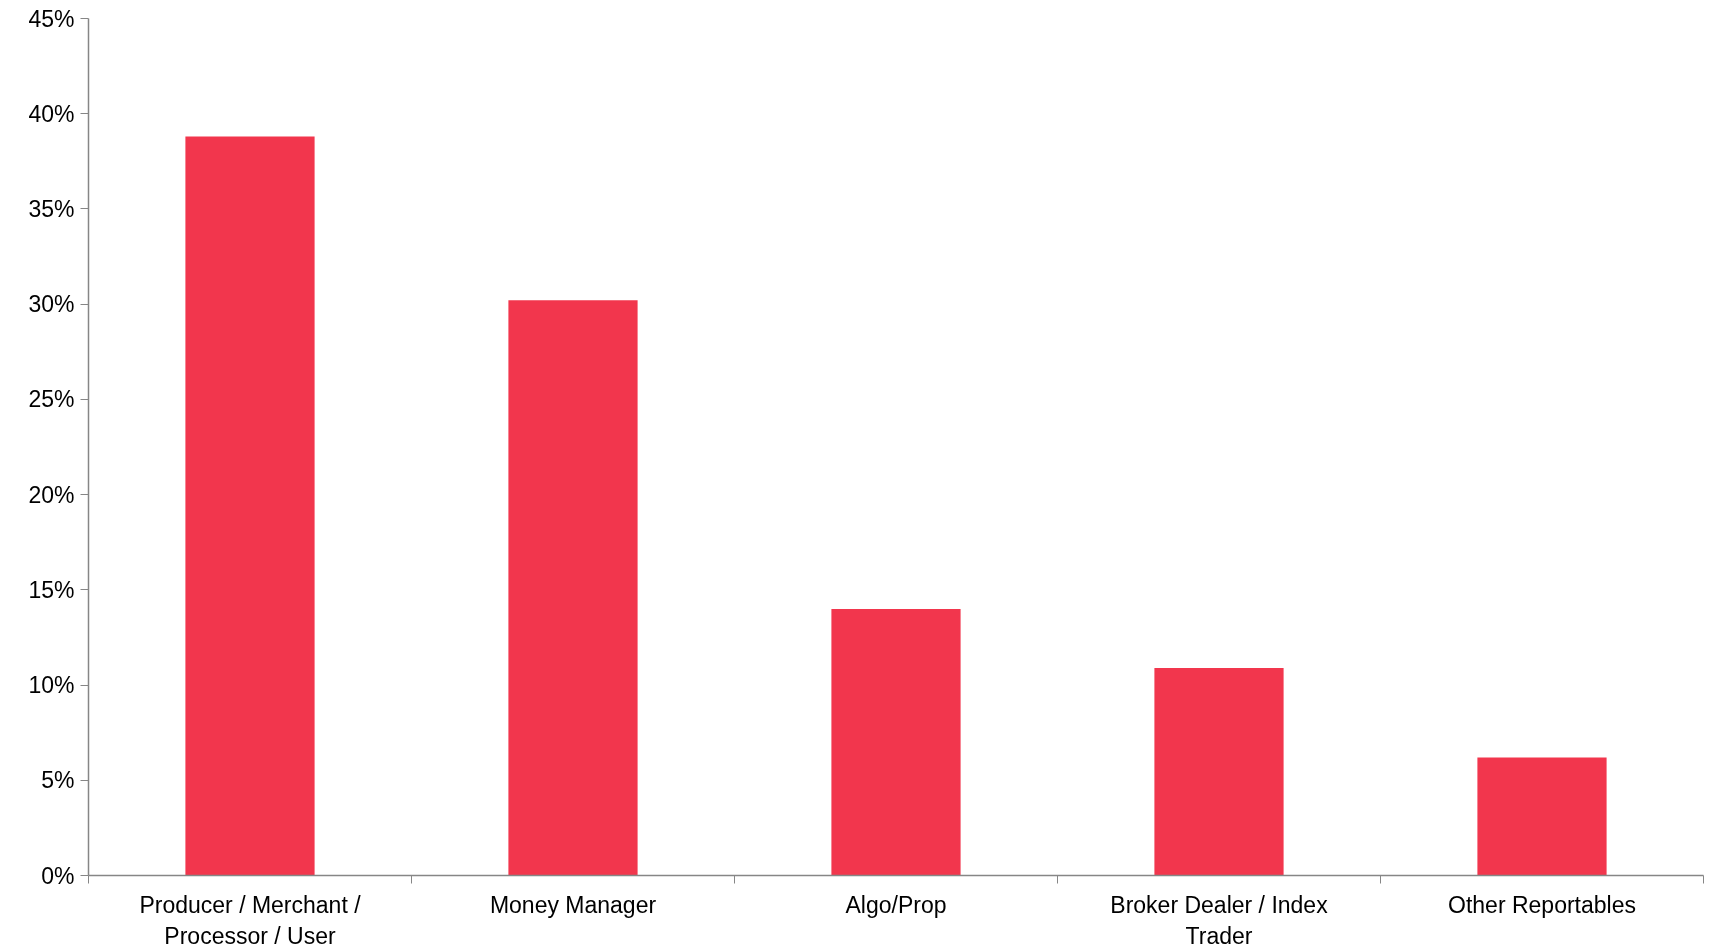  Describe the element at coordinates (51, 494) in the screenshot. I see `y-tick-label: 20%` at that location.